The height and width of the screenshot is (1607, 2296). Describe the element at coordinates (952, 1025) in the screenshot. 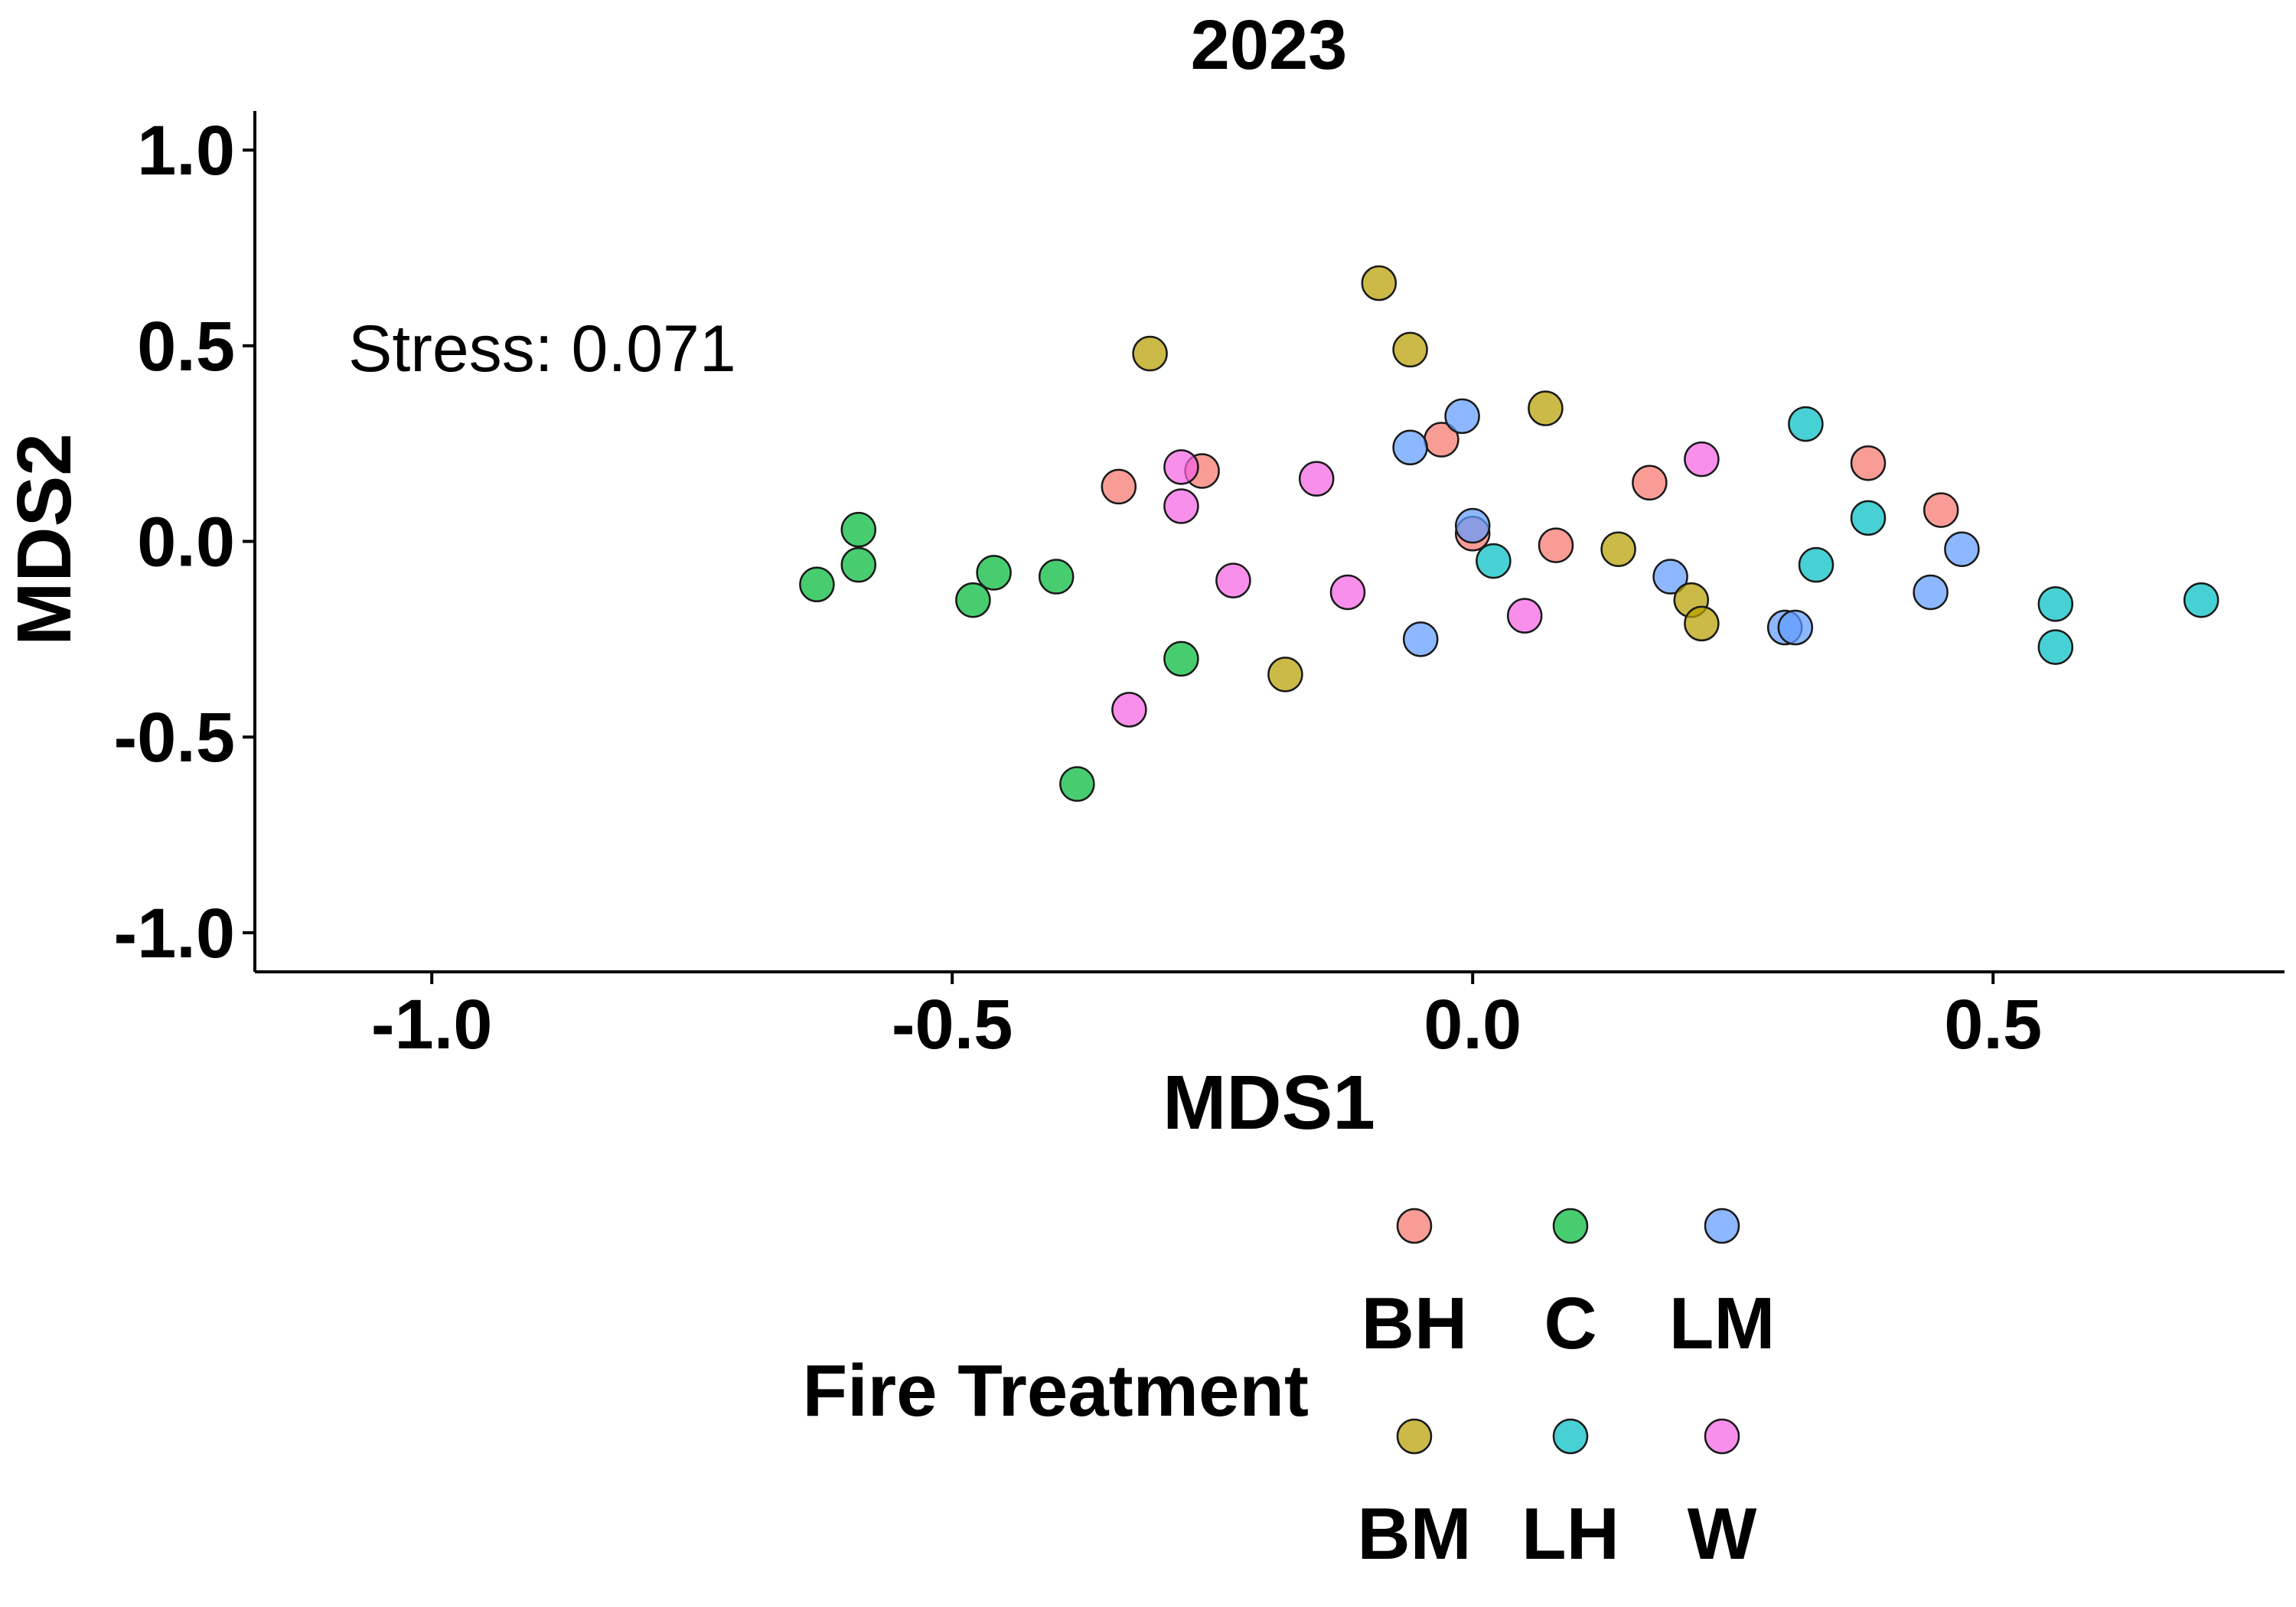

I see `x-tick-label: -0.5` at that location.